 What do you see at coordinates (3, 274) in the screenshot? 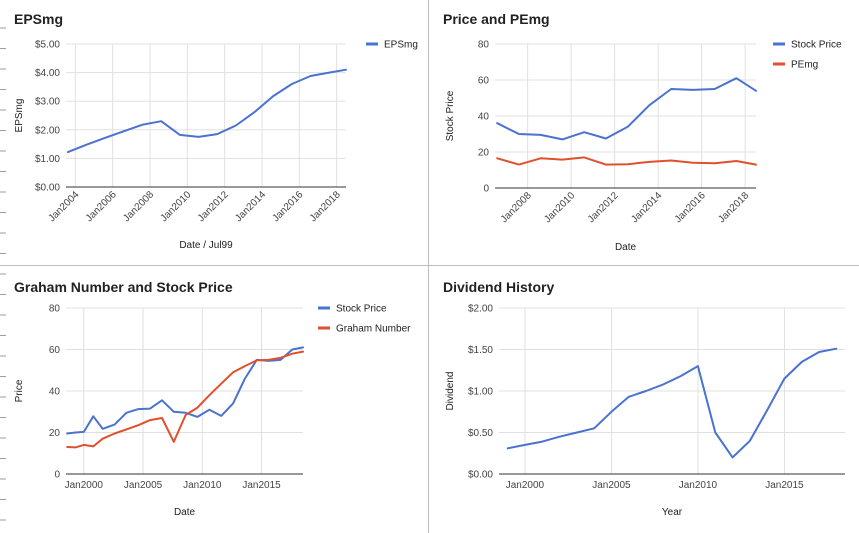
I see `edge-tick-strip` at bounding box center [3, 274].